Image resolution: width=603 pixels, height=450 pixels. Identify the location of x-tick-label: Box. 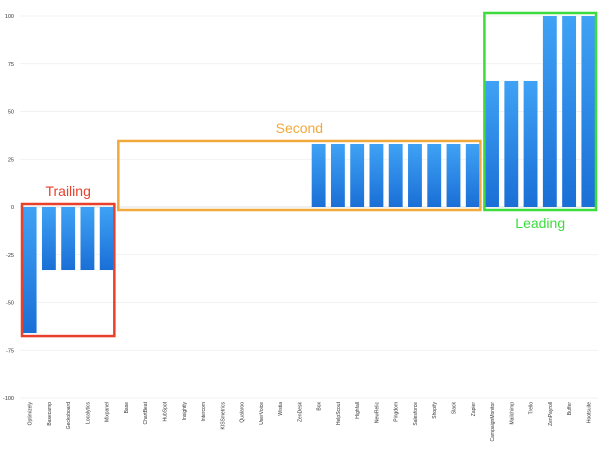
(320, 406).